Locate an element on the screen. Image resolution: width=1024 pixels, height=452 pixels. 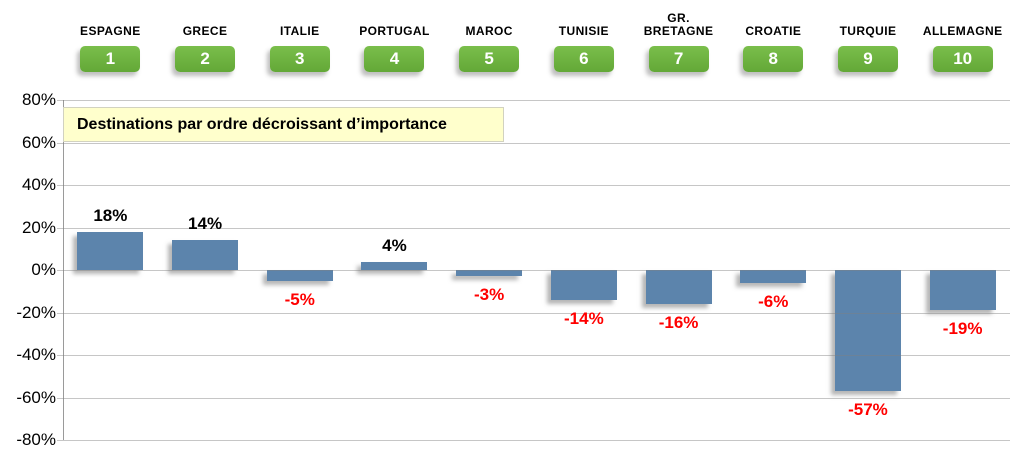
category-label: GR. BRETAGNE is located at coordinates (678, 24).